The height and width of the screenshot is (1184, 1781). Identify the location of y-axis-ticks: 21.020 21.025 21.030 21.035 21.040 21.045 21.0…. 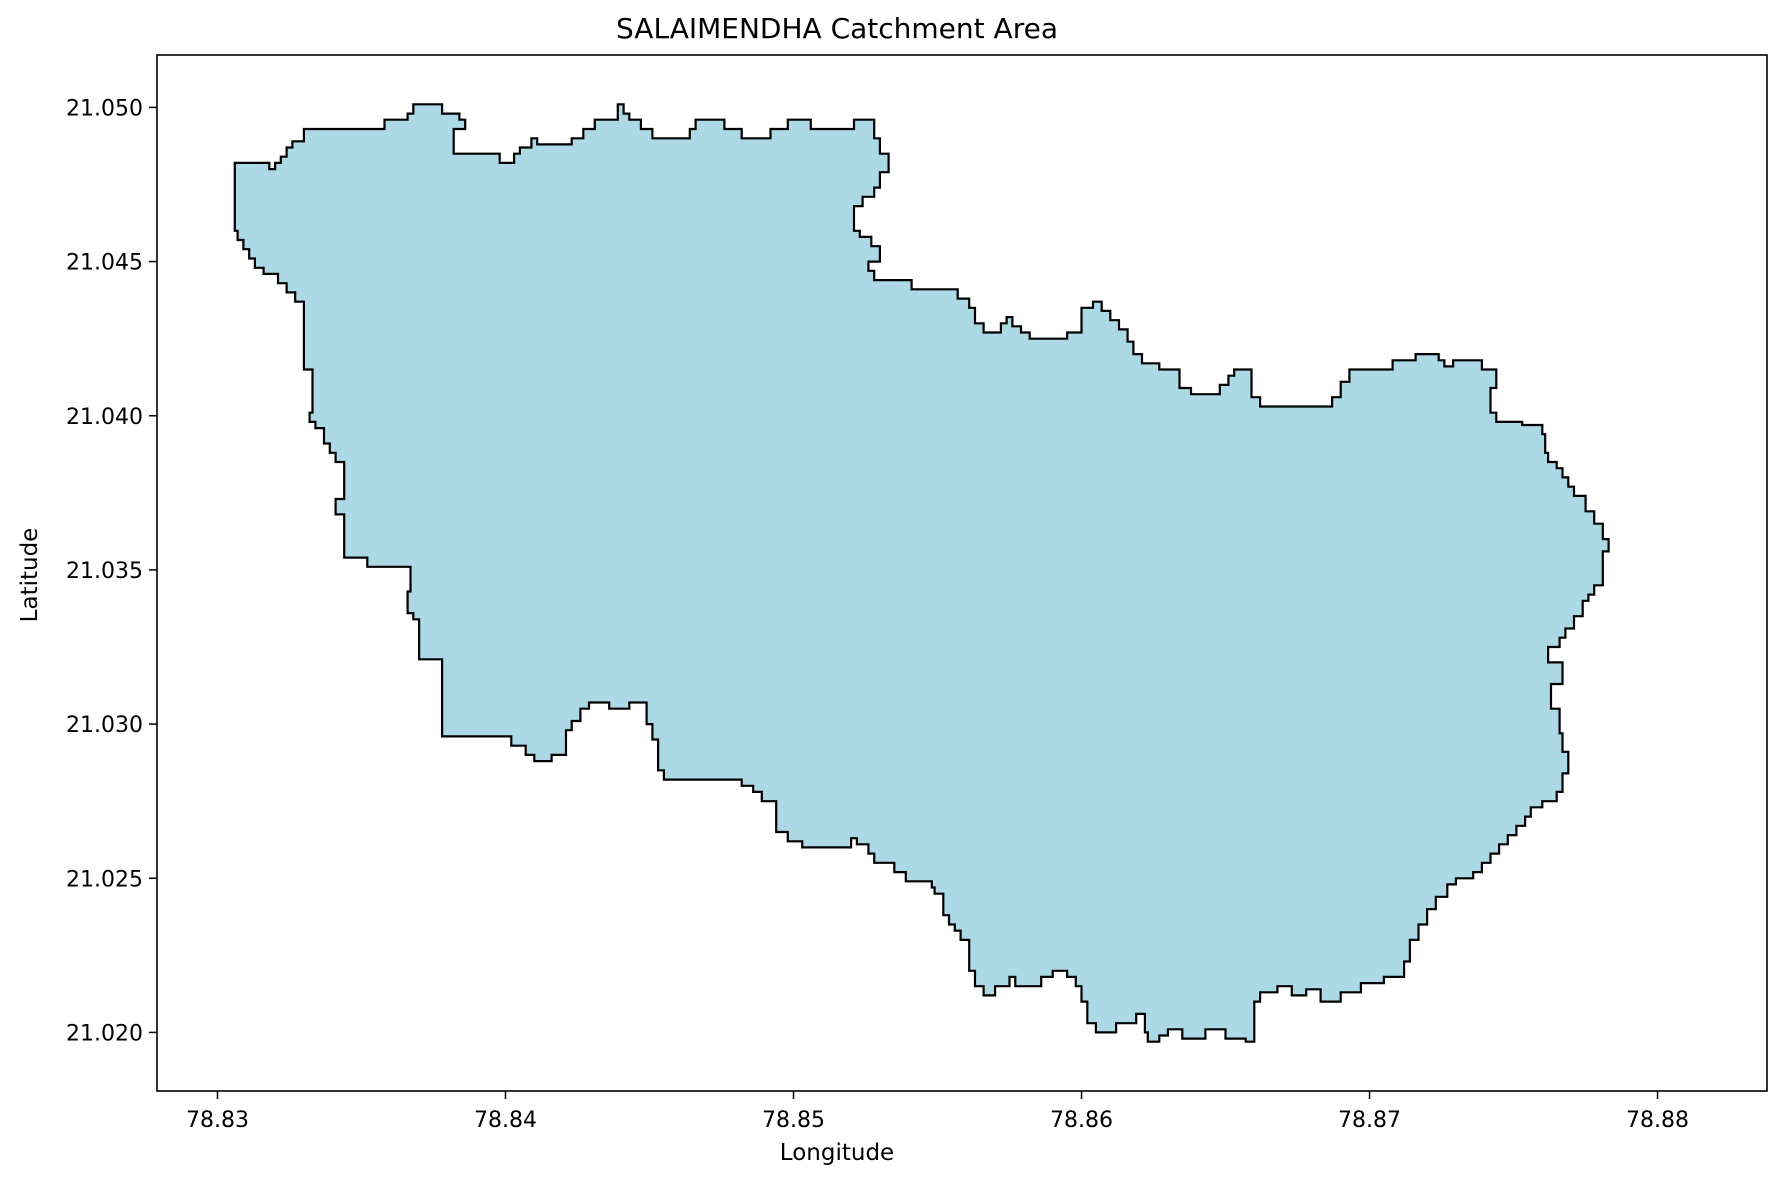
(111, 571).